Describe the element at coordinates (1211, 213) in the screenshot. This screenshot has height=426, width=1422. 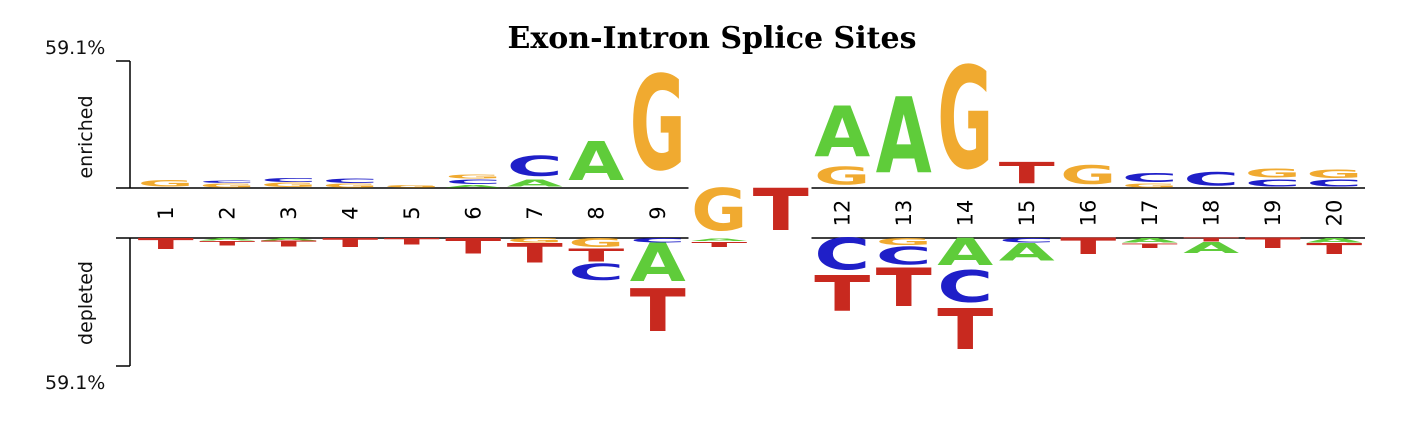
I see `tick-label-18: 18` at that location.